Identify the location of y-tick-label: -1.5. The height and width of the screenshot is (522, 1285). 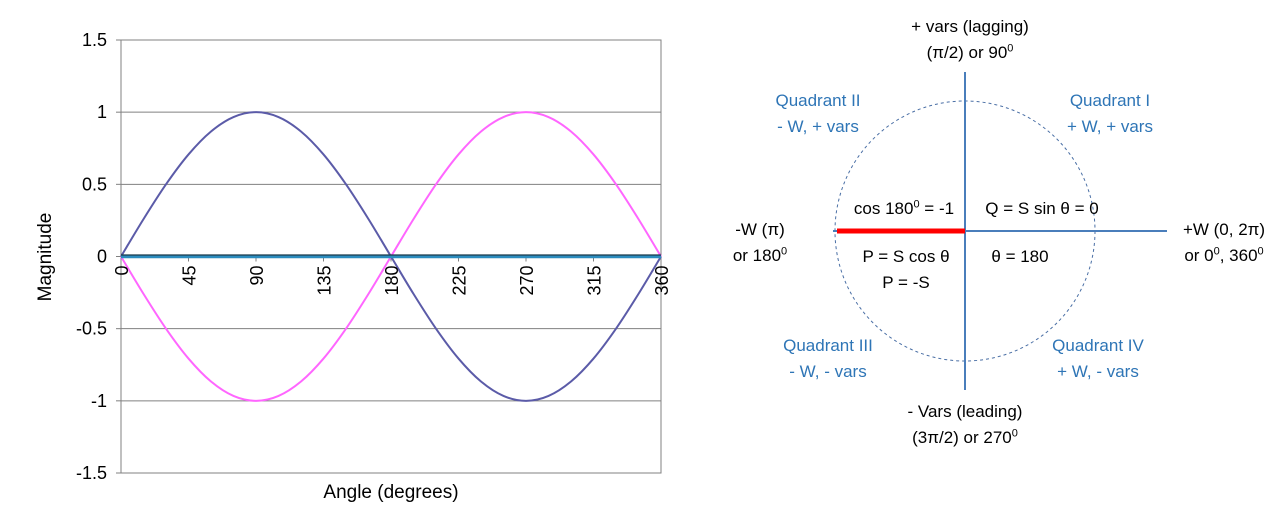
(91, 473).